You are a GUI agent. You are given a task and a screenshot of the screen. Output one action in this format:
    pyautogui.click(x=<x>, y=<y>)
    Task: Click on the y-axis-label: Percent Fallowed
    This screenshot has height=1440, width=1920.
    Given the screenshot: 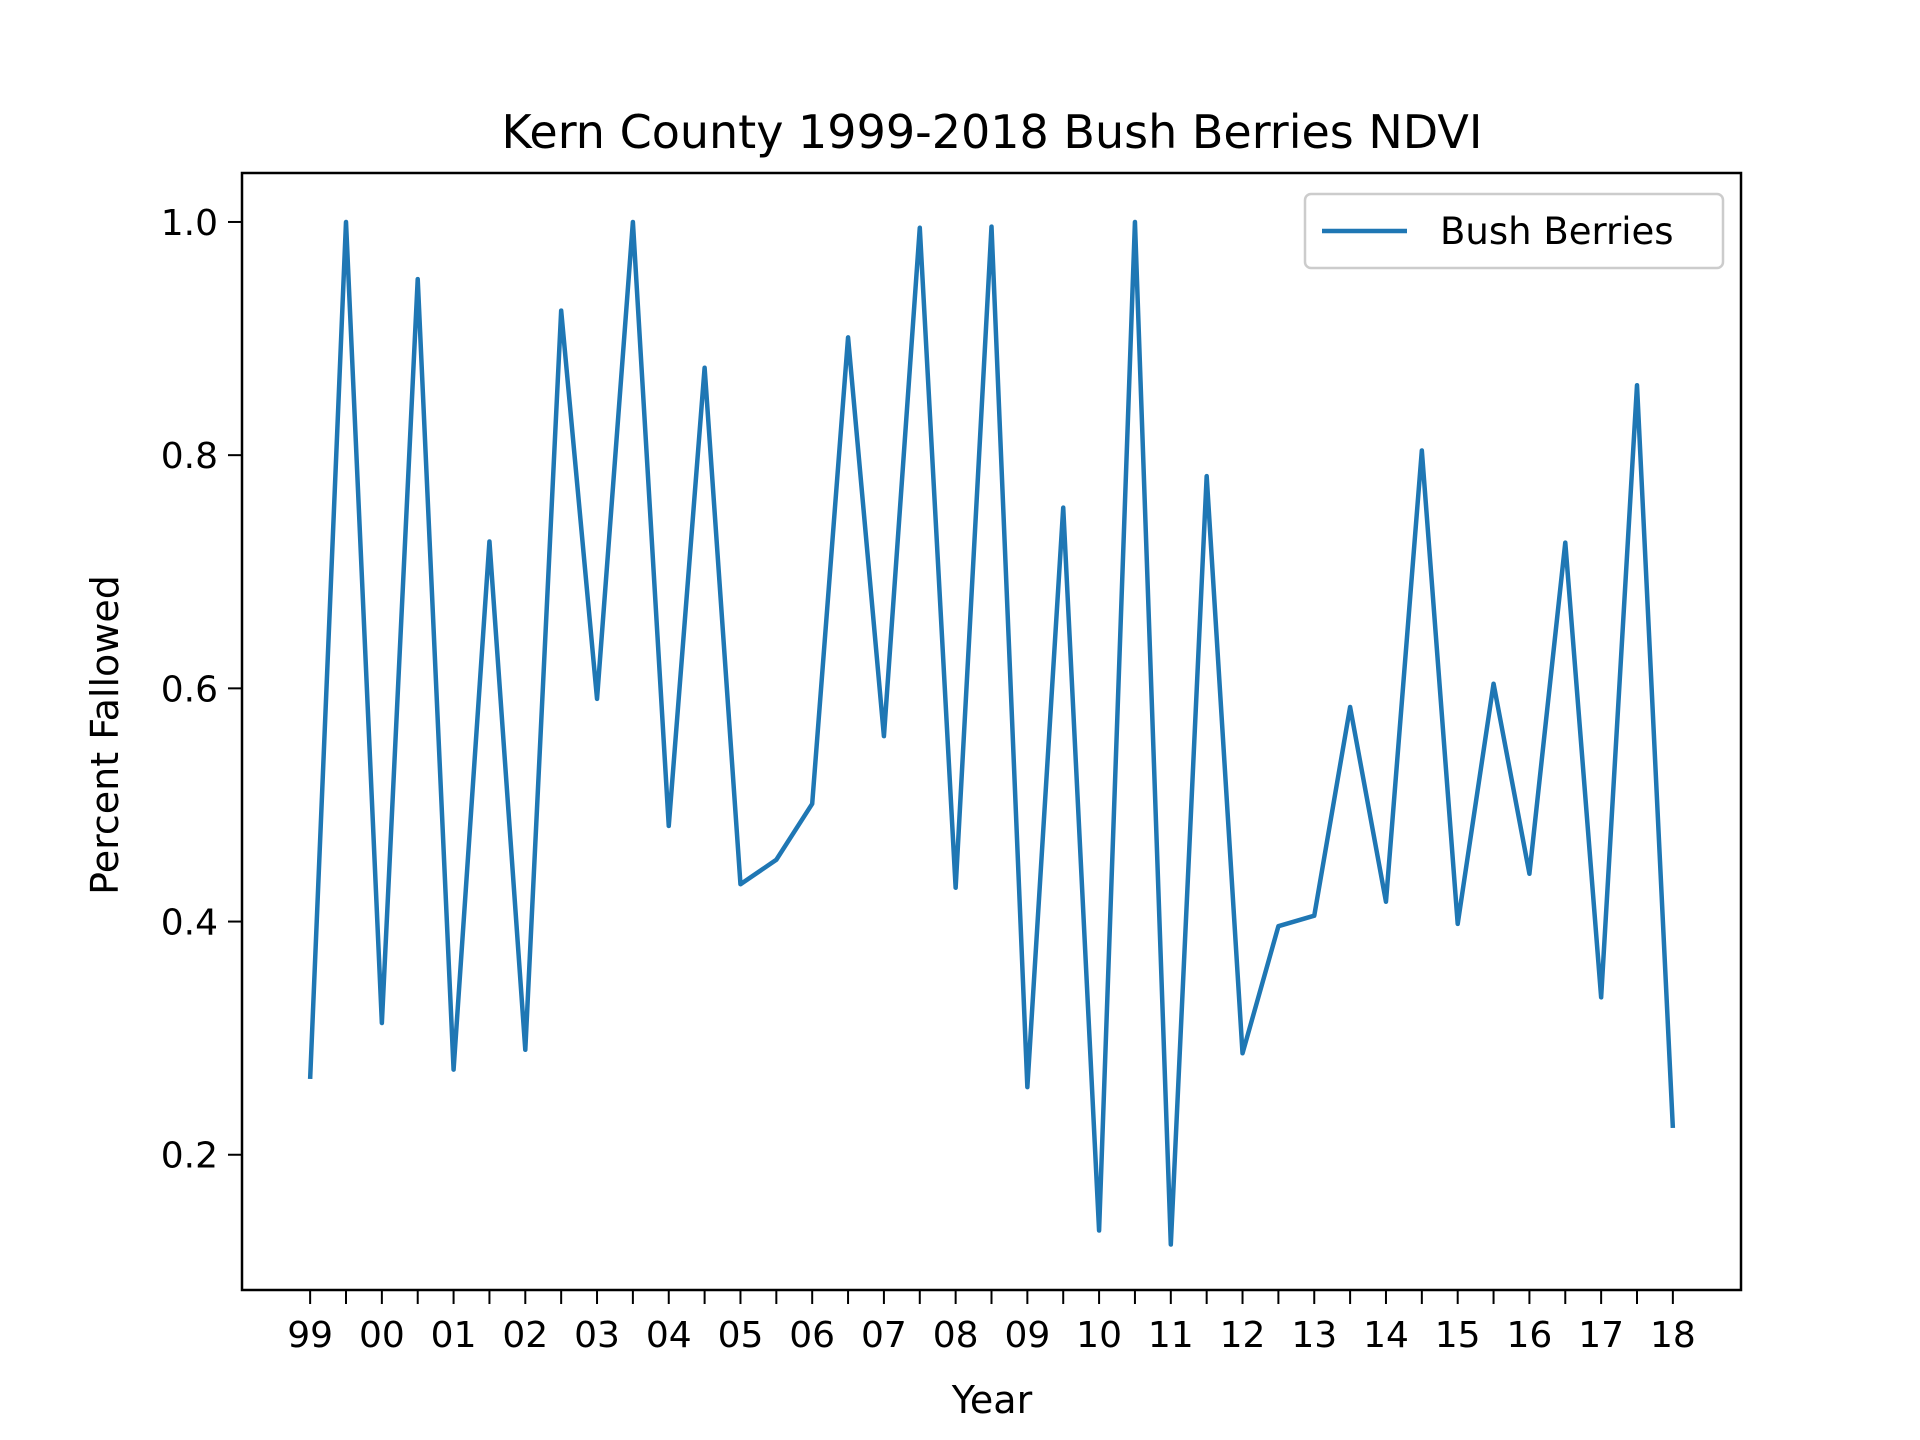 What is the action you would take?
    pyautogui.click(x=105, y=735)
    